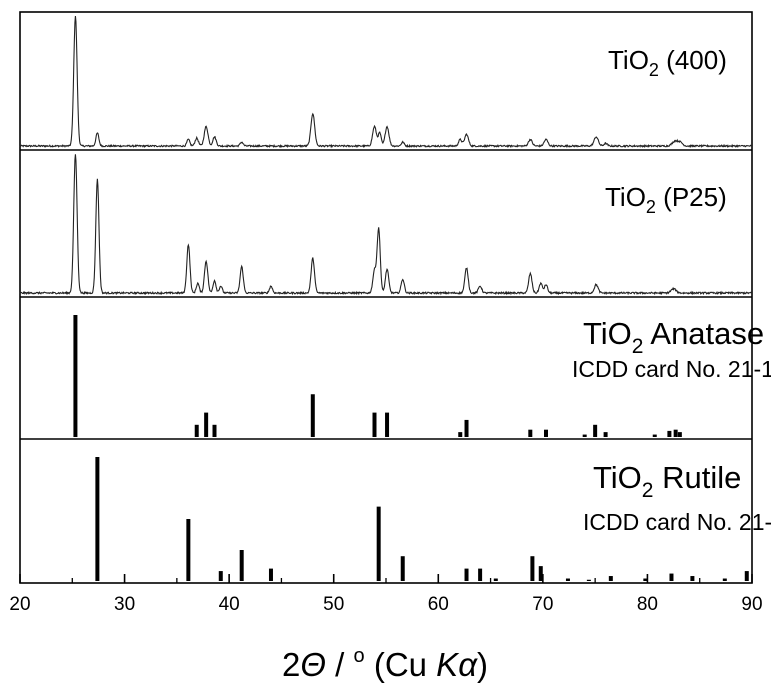 Image resolution: width=771 pixels, height=685 pixels. Describe the element at coordinates (291, 664) in the screenshot. I see `x-axis-title-prefix: 2` at that location.